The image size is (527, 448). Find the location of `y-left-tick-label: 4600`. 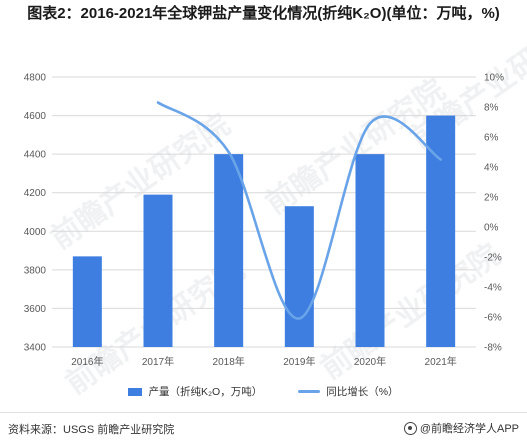

y-left-tick-label: 4600 is located at coordinates (35, 116).